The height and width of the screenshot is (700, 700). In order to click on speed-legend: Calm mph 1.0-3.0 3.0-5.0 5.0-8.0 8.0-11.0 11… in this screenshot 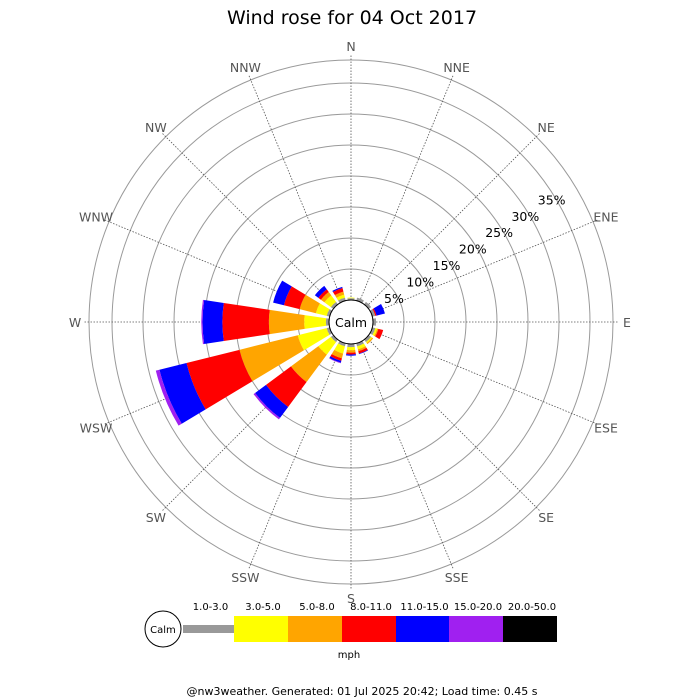, I will do `click(350, 631)`.